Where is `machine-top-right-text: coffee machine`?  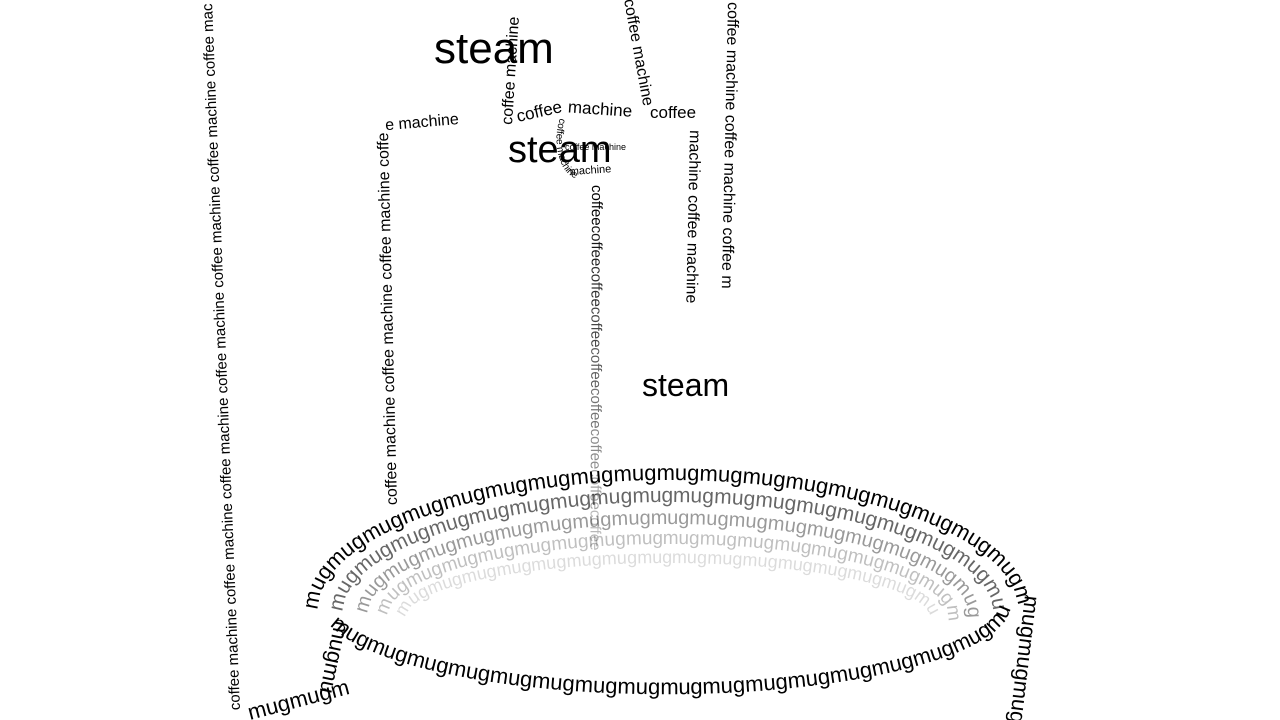 machine-top-right-text: coffee machine is located at coordinates (638, 53).